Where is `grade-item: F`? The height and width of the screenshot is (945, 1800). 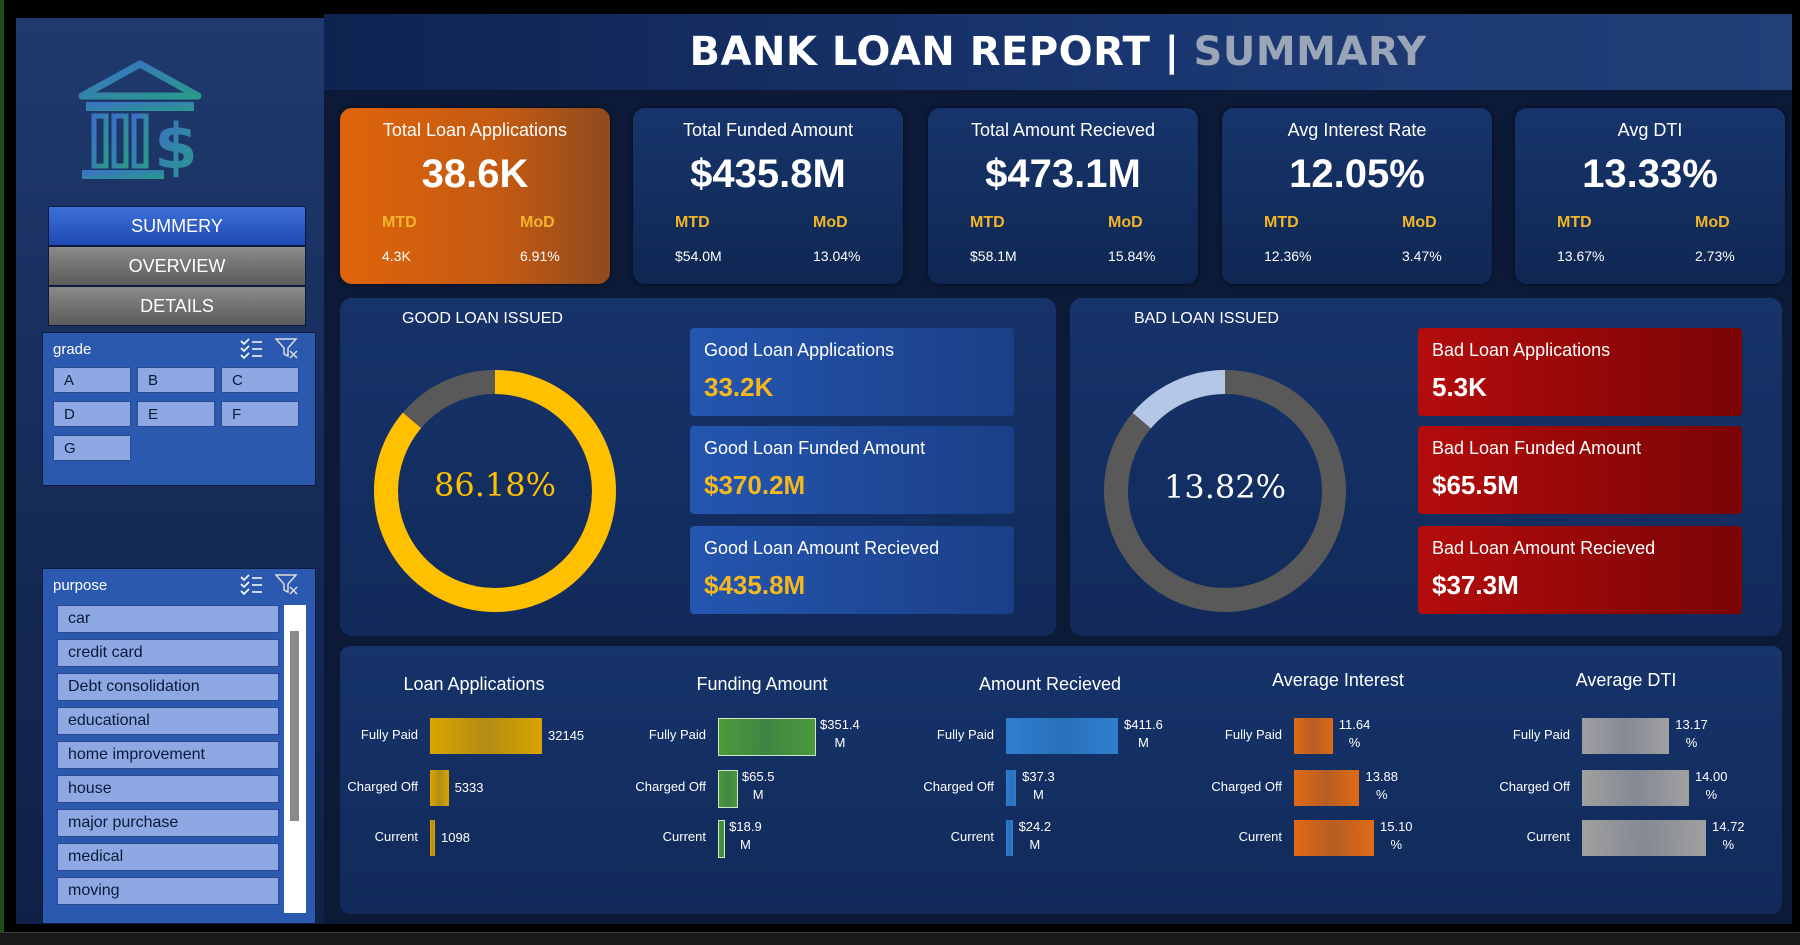 grade-item: F is located at coordinates (260, 414).